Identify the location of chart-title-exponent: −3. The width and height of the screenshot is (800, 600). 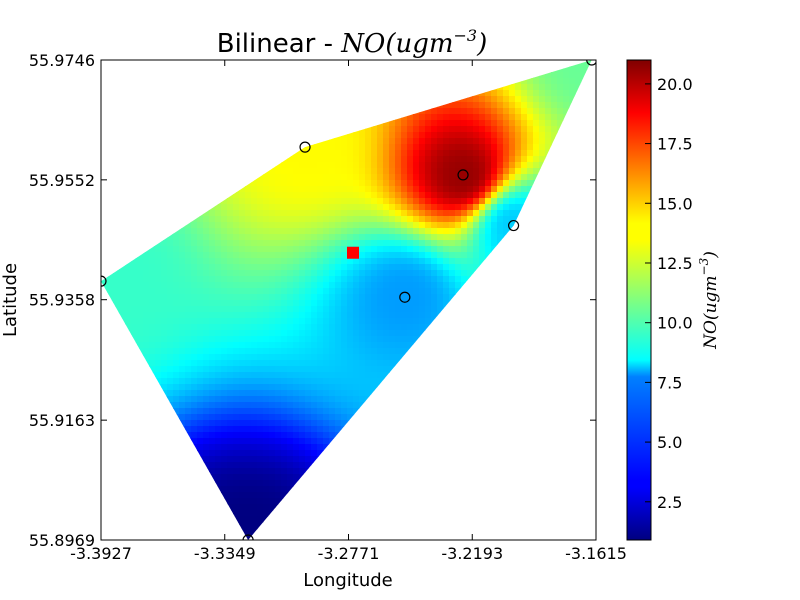
(466, 35).